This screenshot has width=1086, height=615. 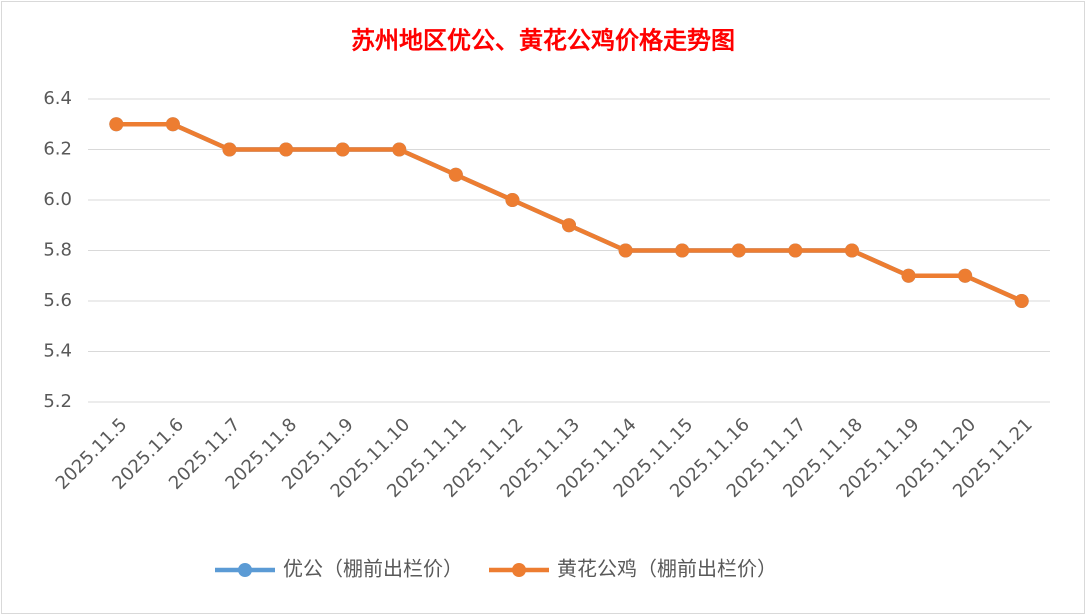 I want to click on y-tick-label: 5.8, so click(x=57, y=250).